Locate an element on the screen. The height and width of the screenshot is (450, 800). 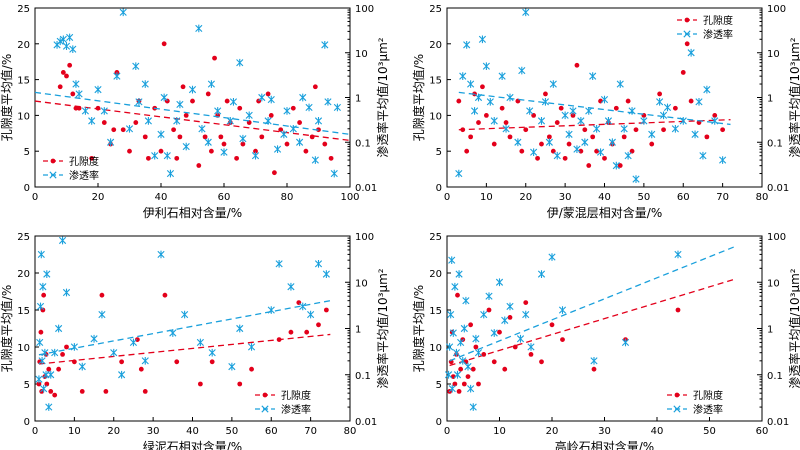
left-axis-title: 孔隙度平均值/% is located at coordinates (418, 328).